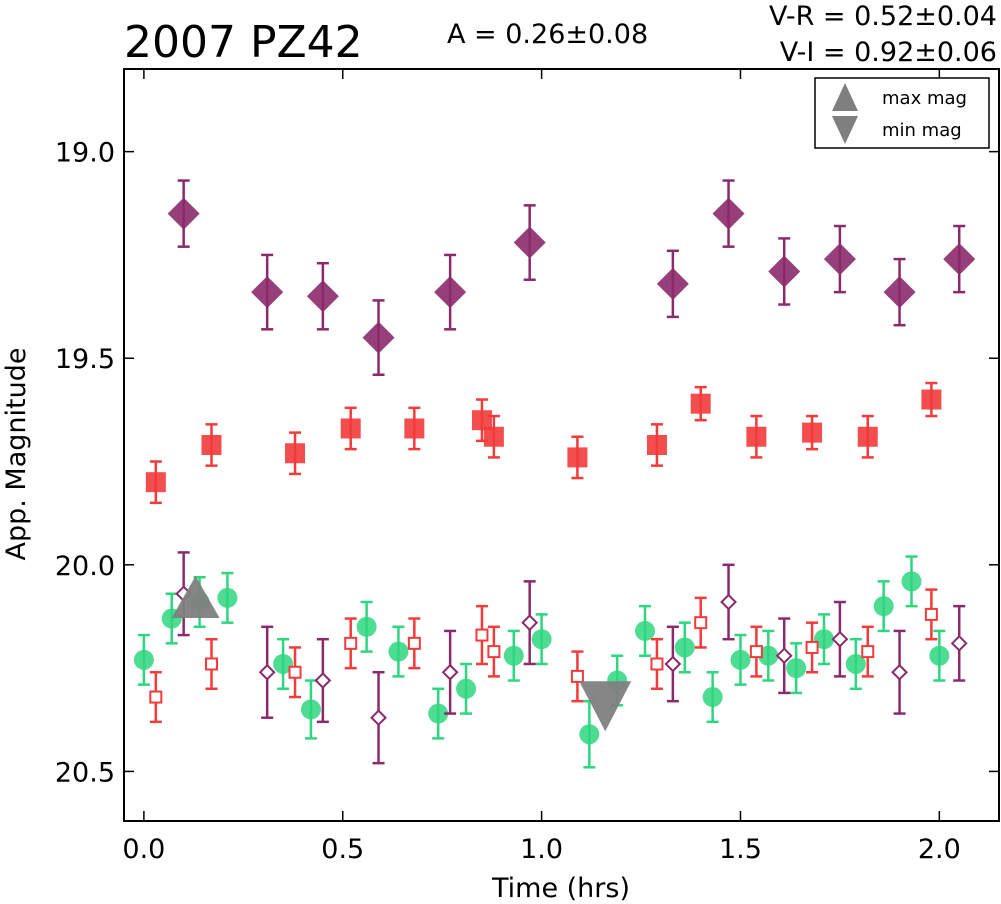  Describe the element at coordinates (740, 849) in the screenshot. I see `x-tick-label: 1.5` at that location.